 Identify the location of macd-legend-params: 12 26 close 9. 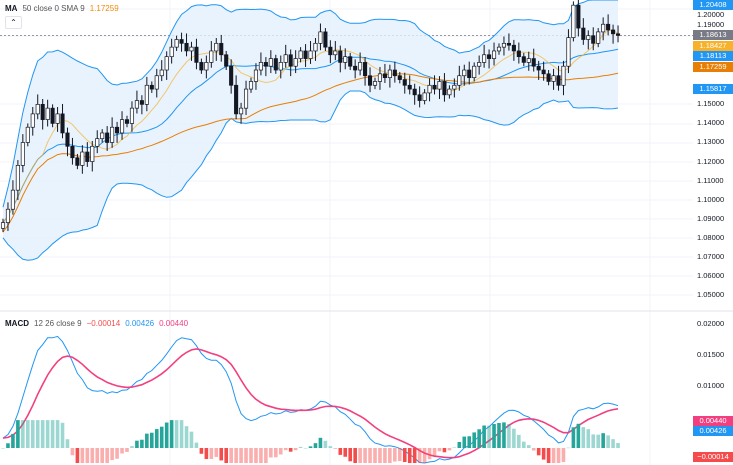
(58, 323).